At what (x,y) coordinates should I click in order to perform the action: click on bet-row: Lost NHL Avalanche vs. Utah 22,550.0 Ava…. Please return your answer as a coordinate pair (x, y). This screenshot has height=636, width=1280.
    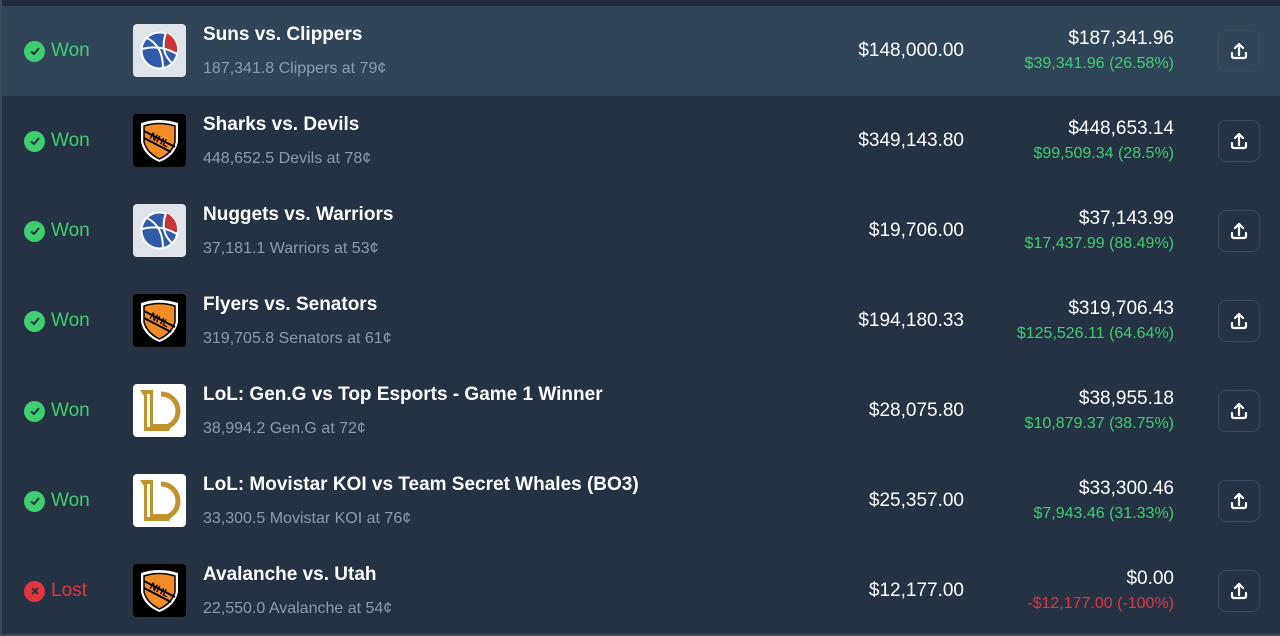
    Looking at the image, I should click on (641, 591).